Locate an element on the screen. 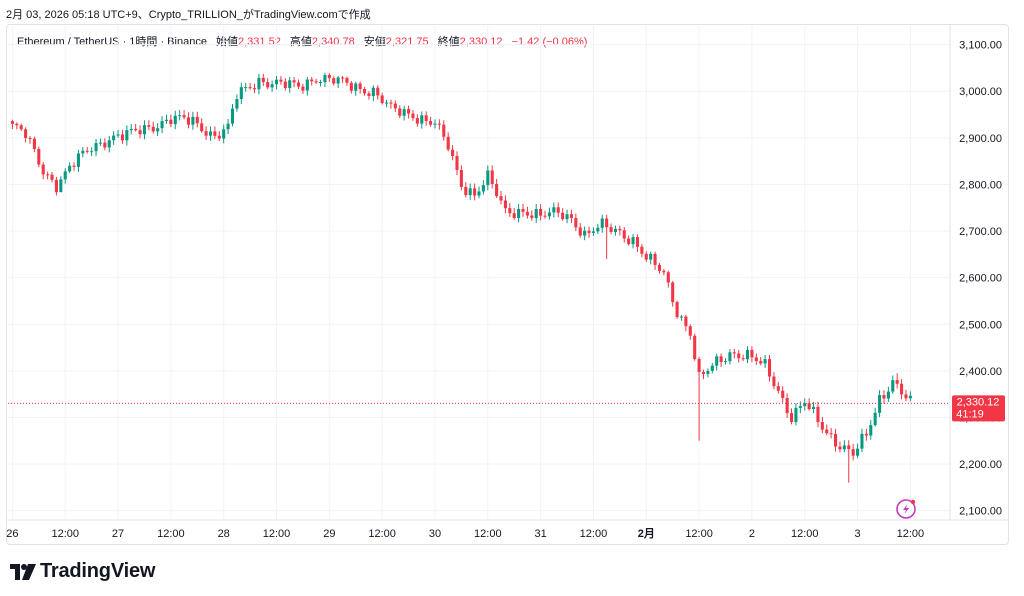 The width and height of the screenshot is (1024, 596). tradingview-logo: TradingView is located at coordinates (82, 571).